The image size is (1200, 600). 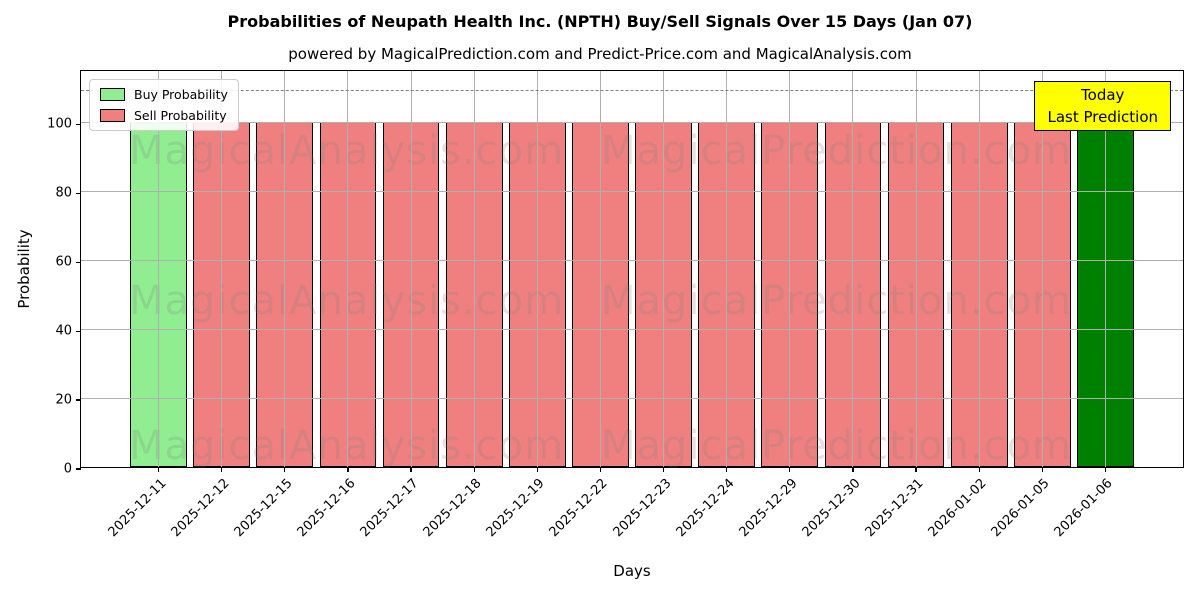 I want to click on bar-slot: 2026-01-05, so click(x=1031, y=305).